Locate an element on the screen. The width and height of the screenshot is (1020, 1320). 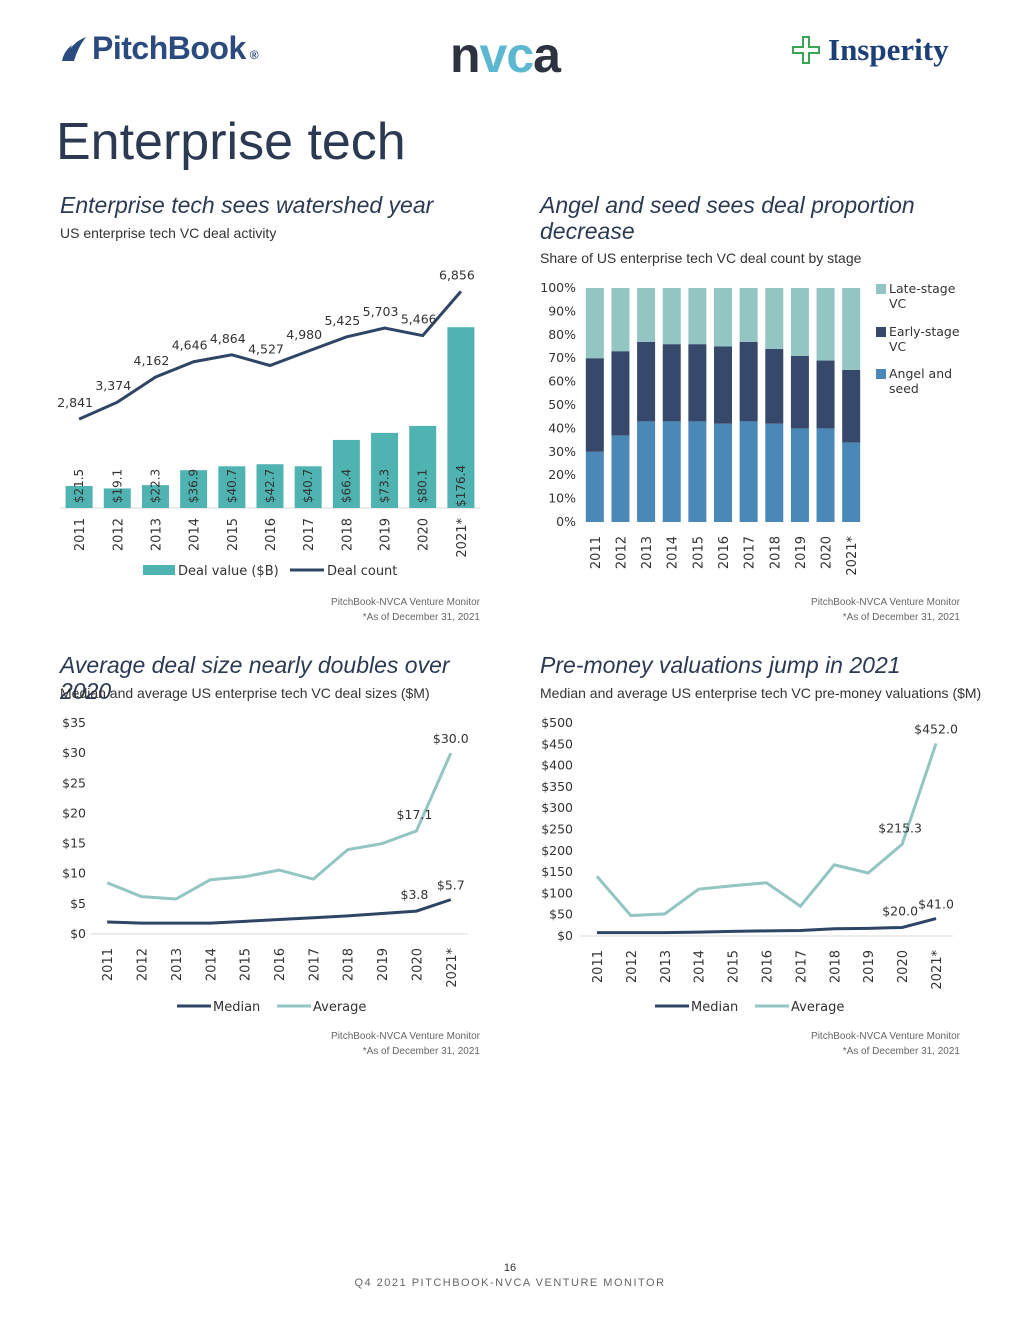
chart2-legend-label-late-stage-vc: Late-stage VC is located at coordinates (922, 296).